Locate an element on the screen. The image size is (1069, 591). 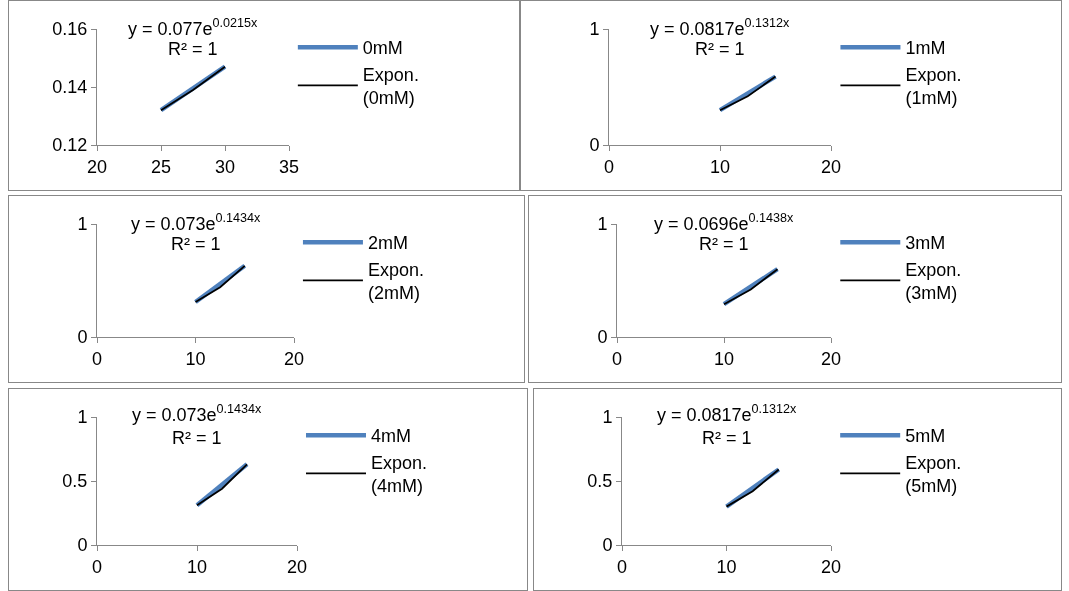
x-tick-label: 25 is located at coordinates (161, 166).